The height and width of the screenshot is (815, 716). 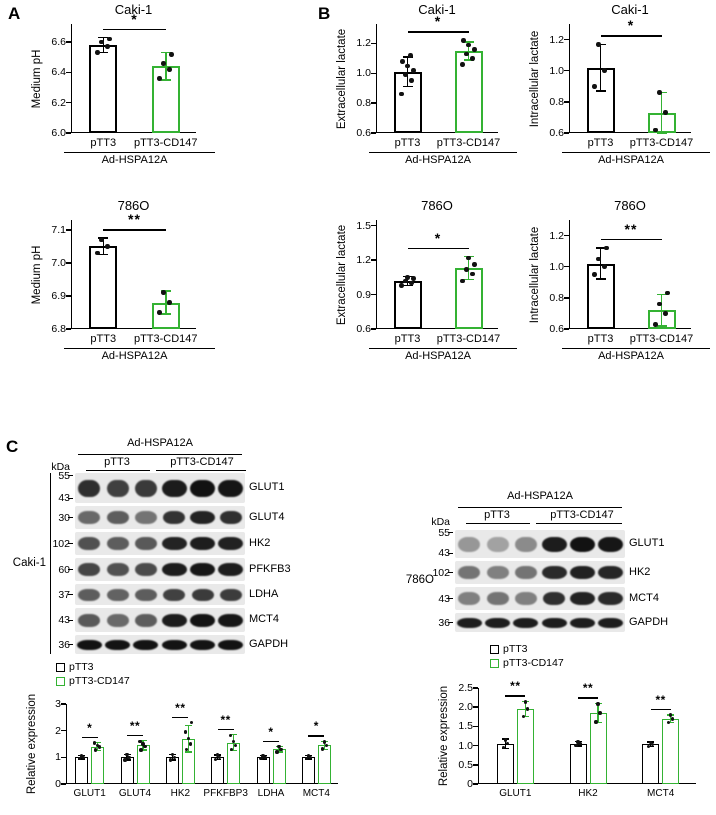 What do you see at coordinates (202, 462) in the screenshot?
I see `group-label-treatment: pTT3-CD147` at bounding box center [202, 462].